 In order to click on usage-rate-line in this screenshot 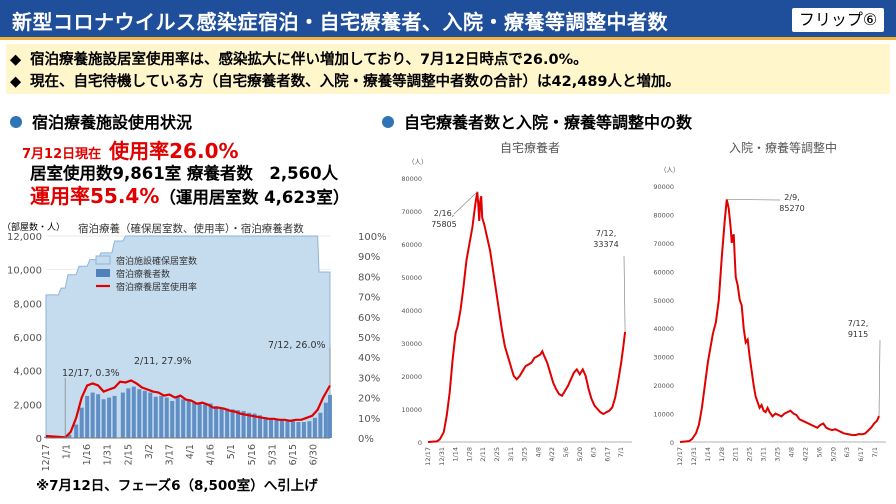, I will do `click(188, 409)`.